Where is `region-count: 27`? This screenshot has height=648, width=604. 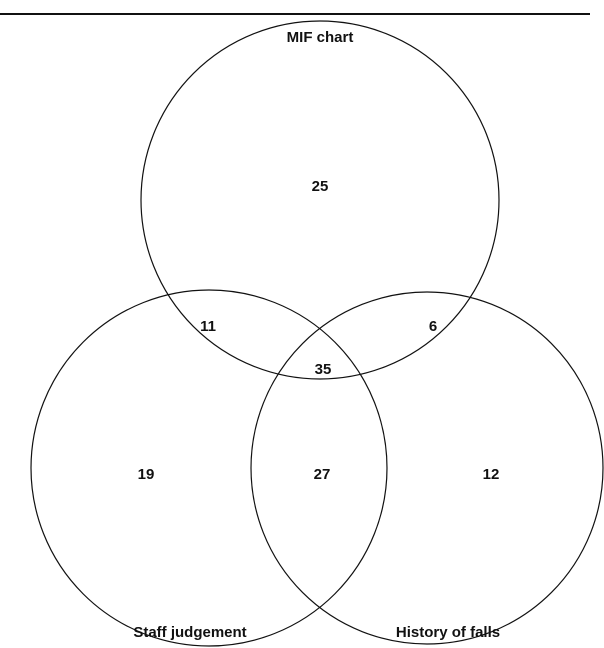 region-count: 27 is located at coordinates (322, 474).